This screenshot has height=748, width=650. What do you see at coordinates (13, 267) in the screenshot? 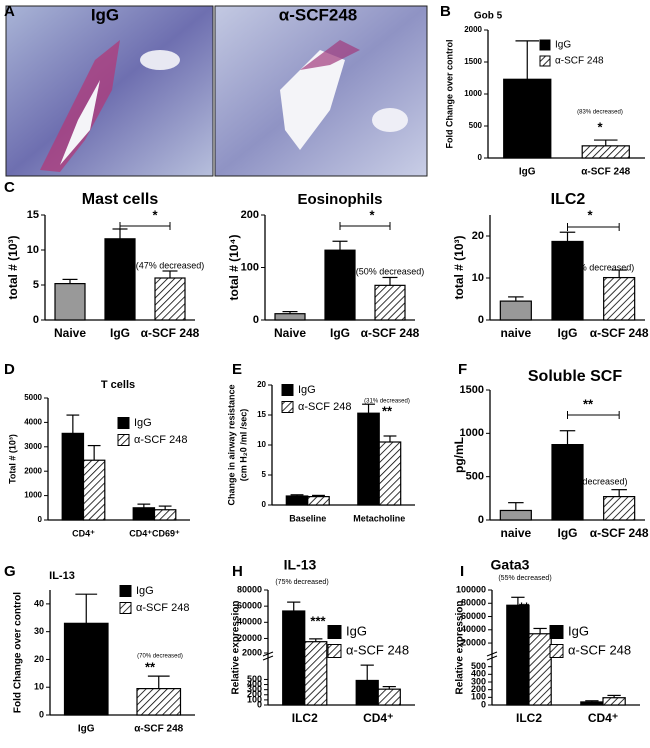
I see `y-axis-label: total # (10³)` at bounding box center [13, 267].